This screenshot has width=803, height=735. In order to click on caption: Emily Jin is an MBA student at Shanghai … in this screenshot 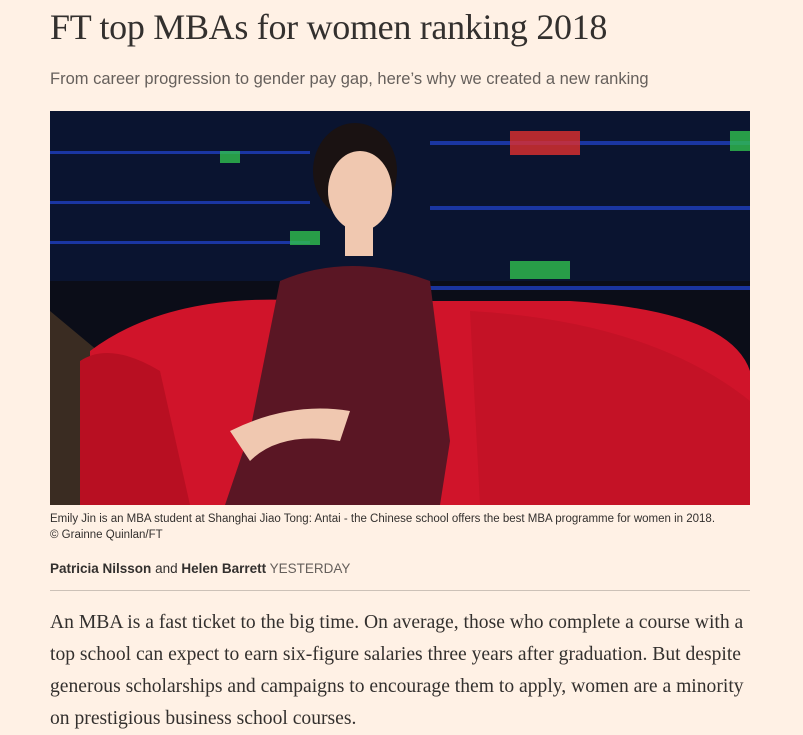, I will do `click(410, 527)`.